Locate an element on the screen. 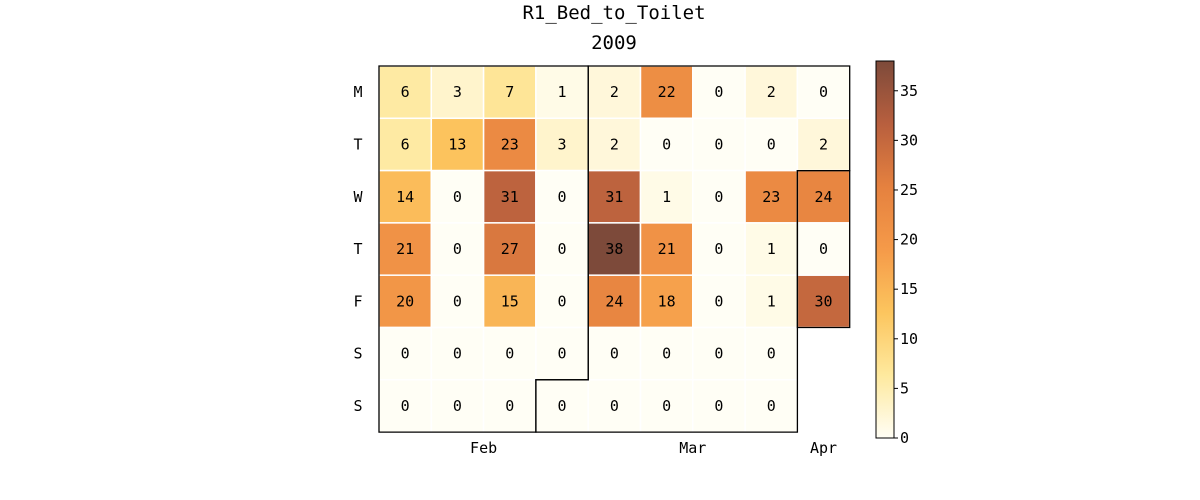 The height and width of the screenshot is (500, 1200). colorbar-tick-label: 0 is located at coordinates (904, 438).